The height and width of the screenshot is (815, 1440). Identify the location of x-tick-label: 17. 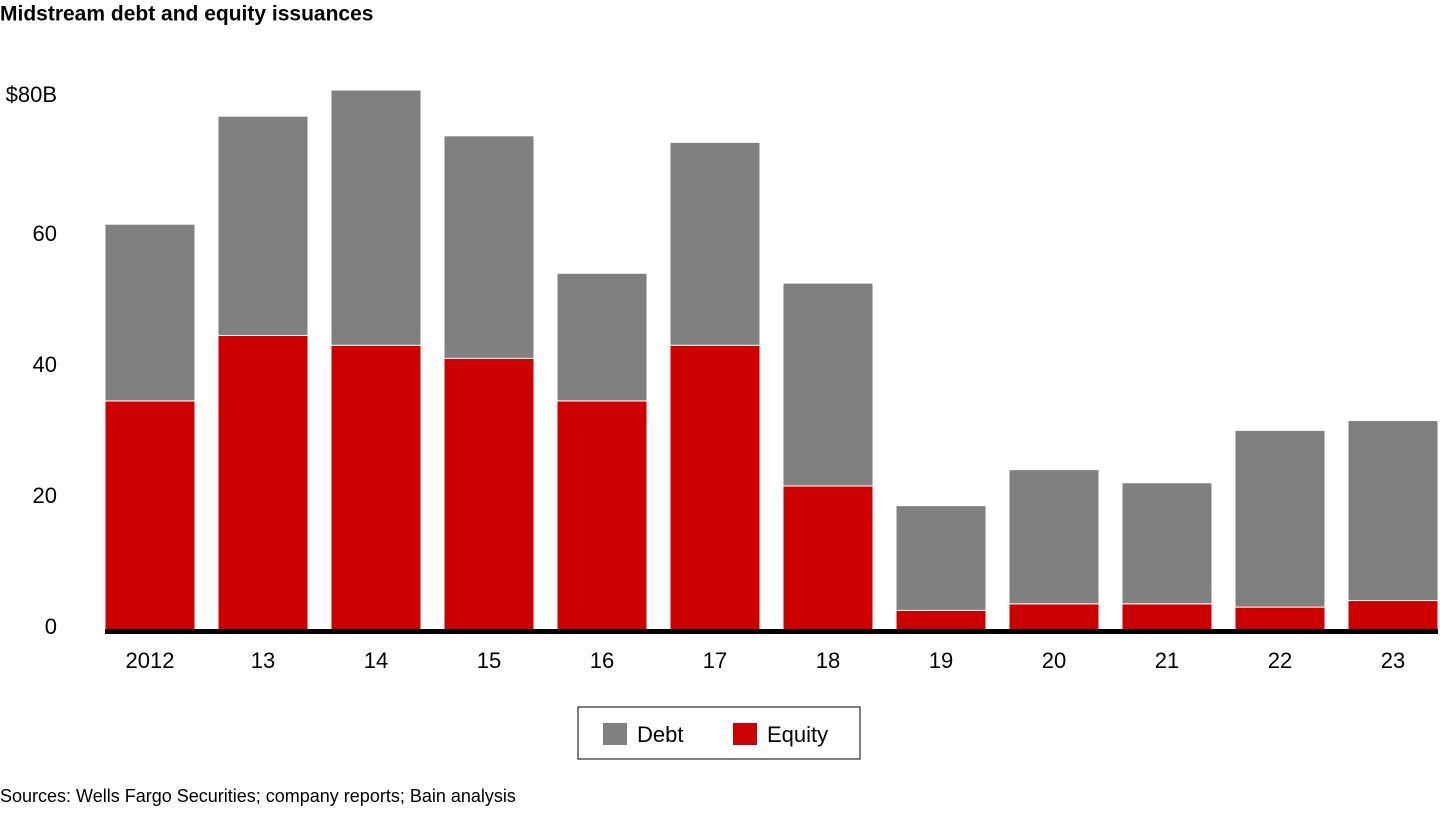
(715, 660).